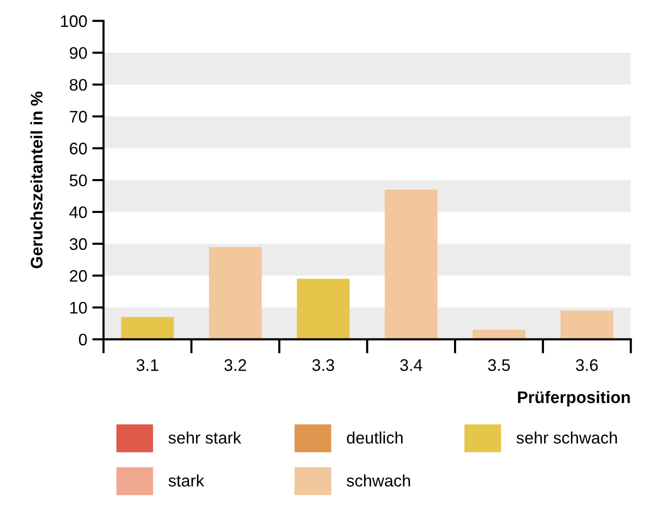  What do you see at coordinates (147, 365) in the screenshot?
I see `x-tick-label: 3.1` at bounding box center [147, 365].